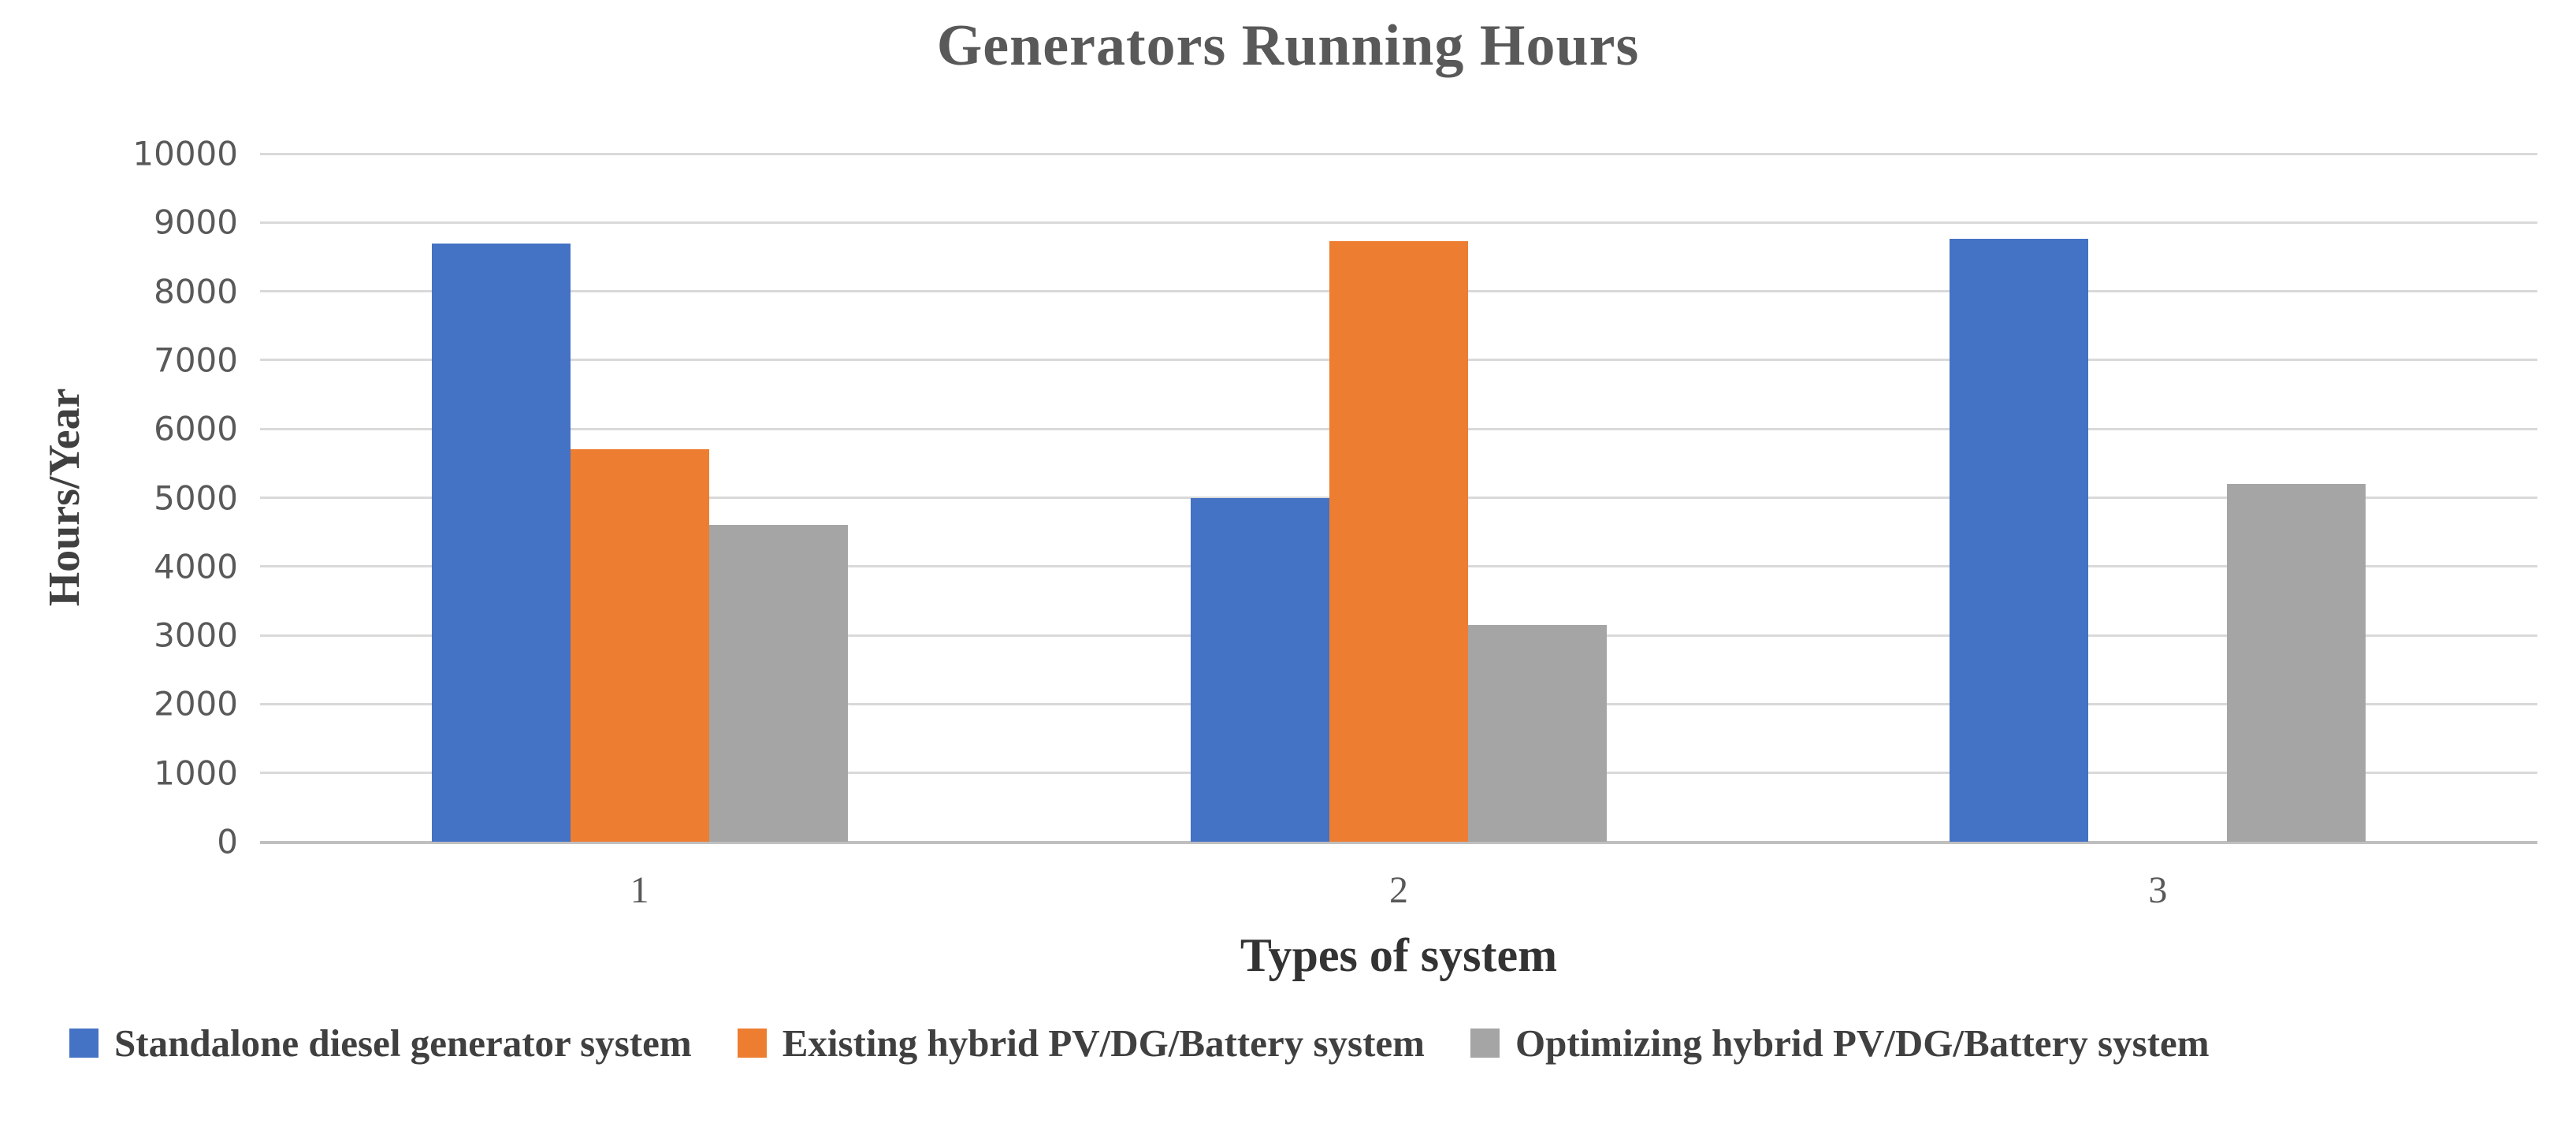 The height and width of the screenshot is (1142, 2576). What do you see at coordinates (196, 635) in the screenshot?
I see `y-tick-label-3000: 3000` at bounding box center [196, 635].